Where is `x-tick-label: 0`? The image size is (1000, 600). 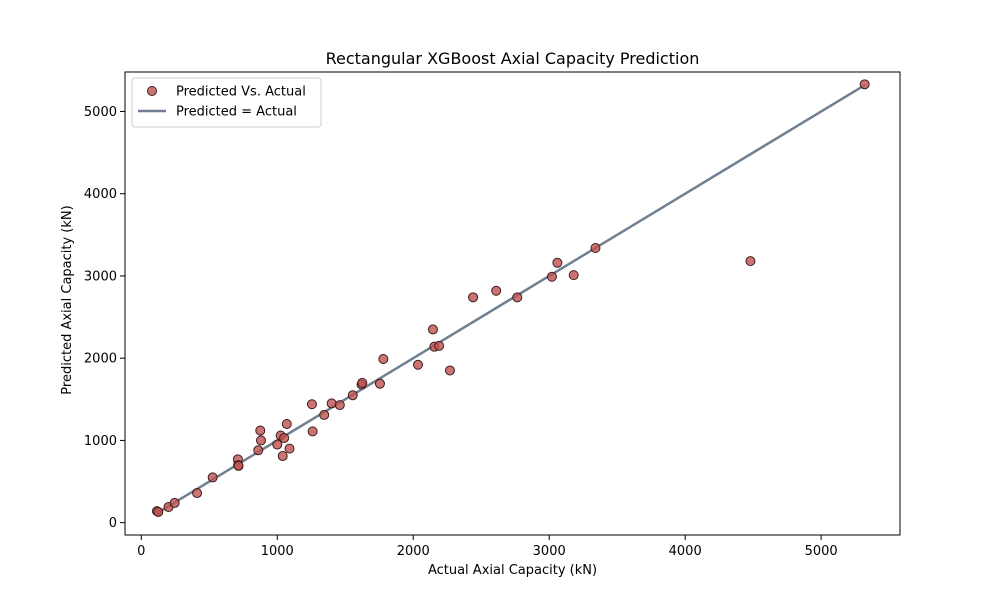
x-tick-label: 0 is located at coordinates (141, 551).